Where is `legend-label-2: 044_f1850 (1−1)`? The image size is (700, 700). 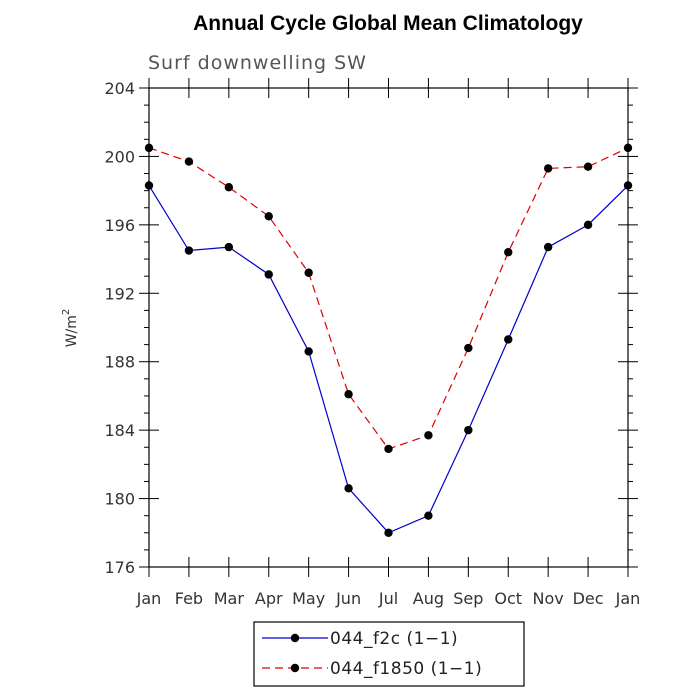 legend-label-2: 044_f1850 (1−1) is located at coordinates (406, 669).